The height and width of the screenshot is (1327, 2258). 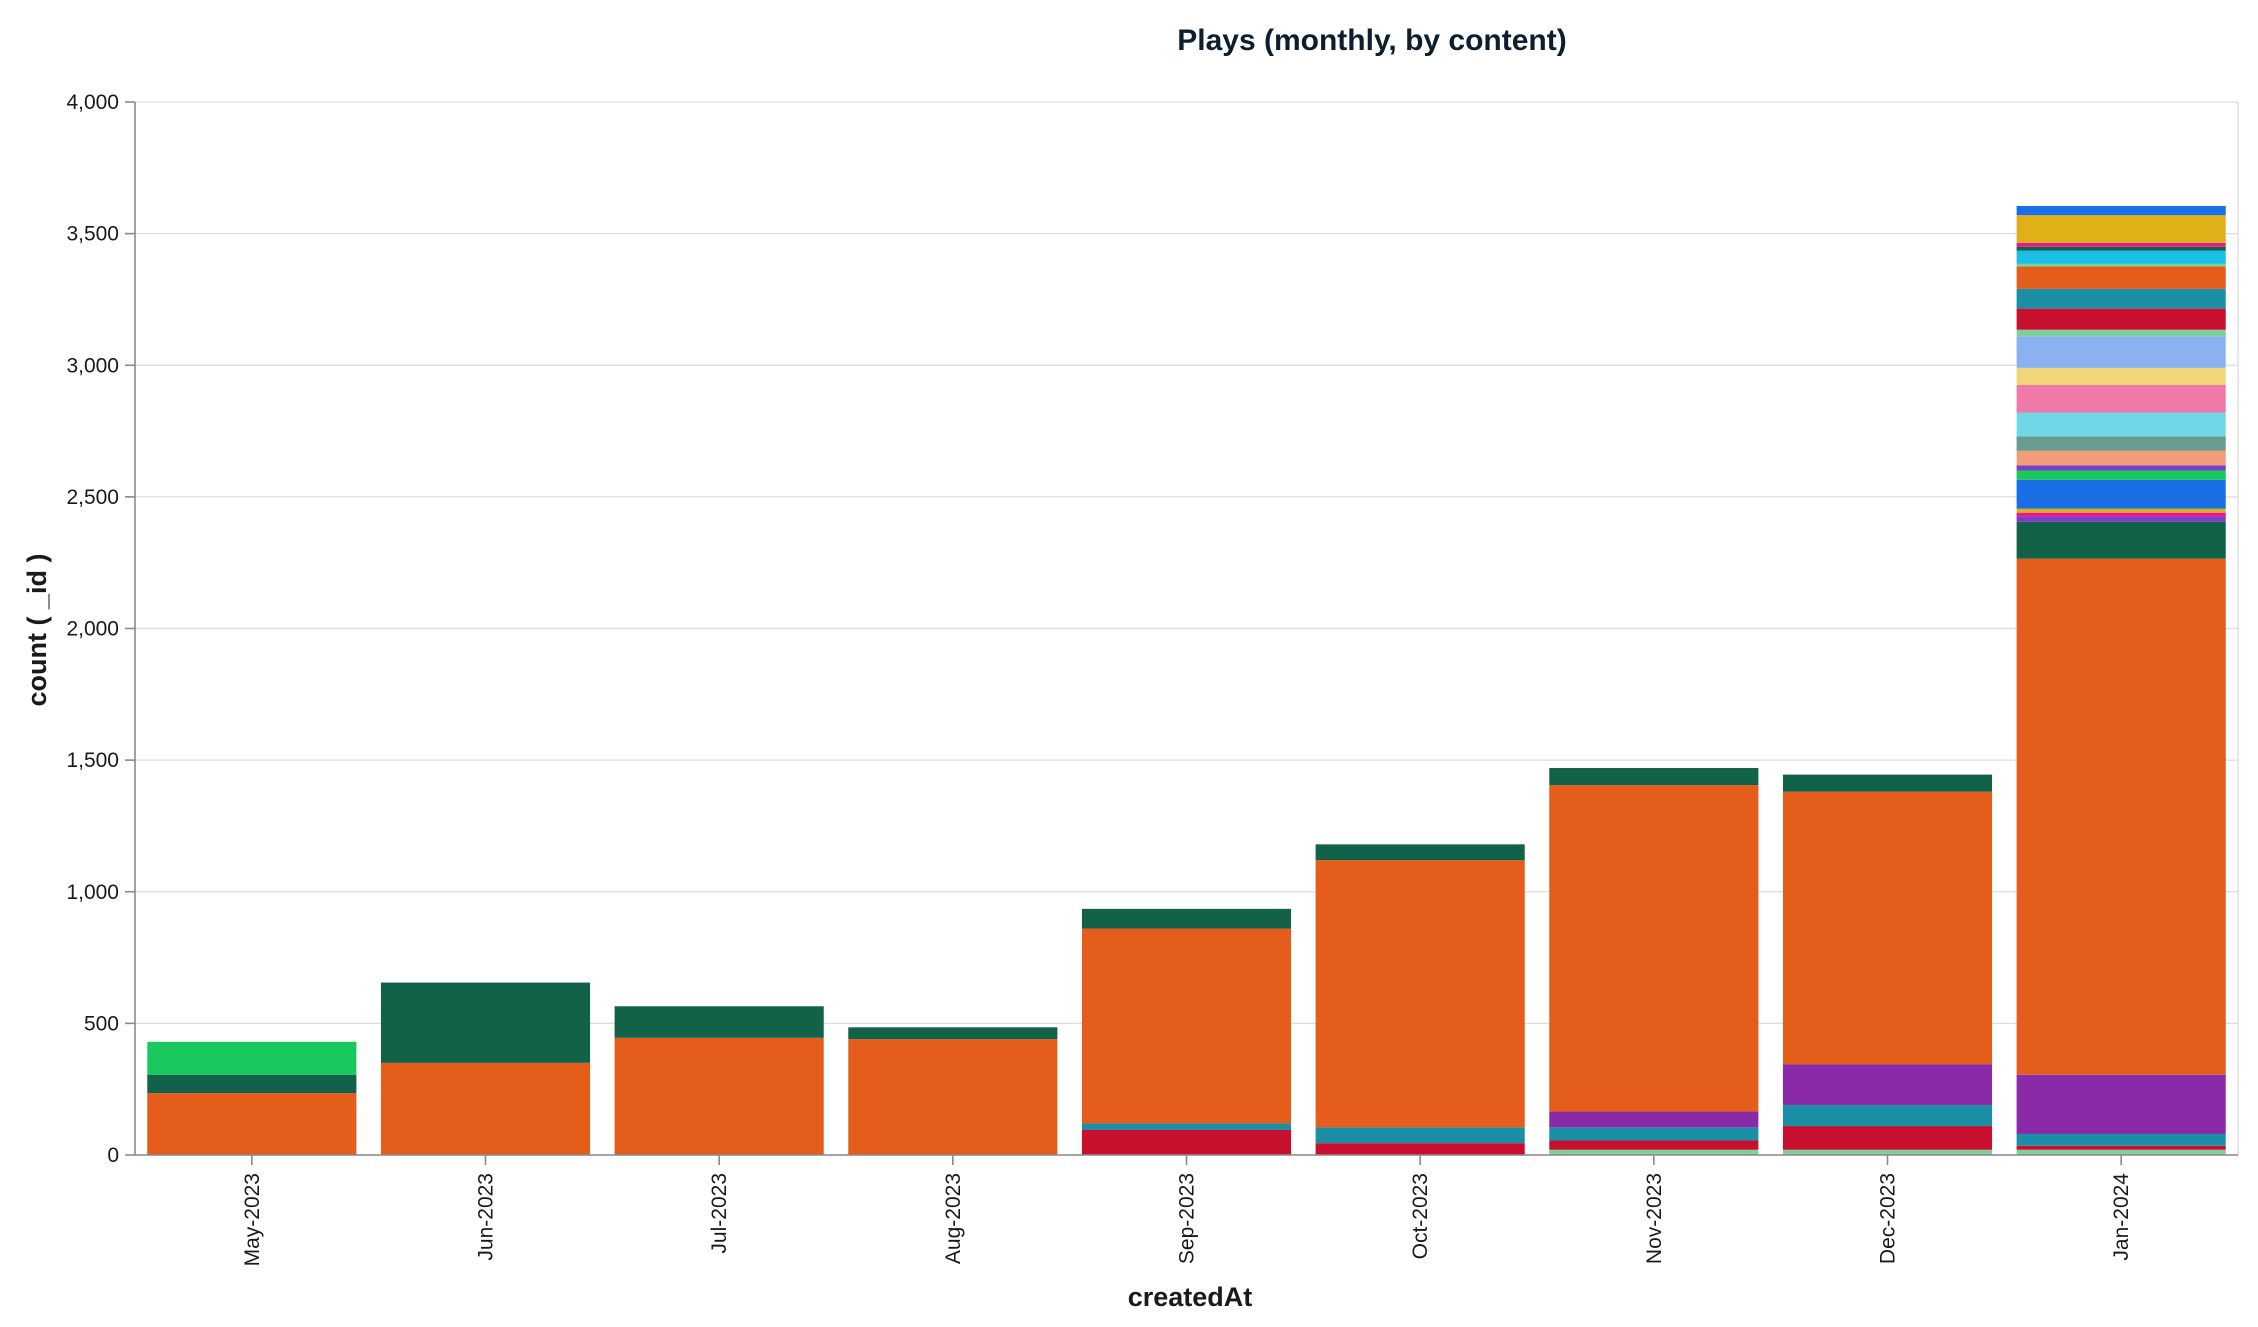 What do you see at coordinates (92, 760) in the screenshot?
I see `y-tick-label: 1,500` at bounding box center [92, 760].